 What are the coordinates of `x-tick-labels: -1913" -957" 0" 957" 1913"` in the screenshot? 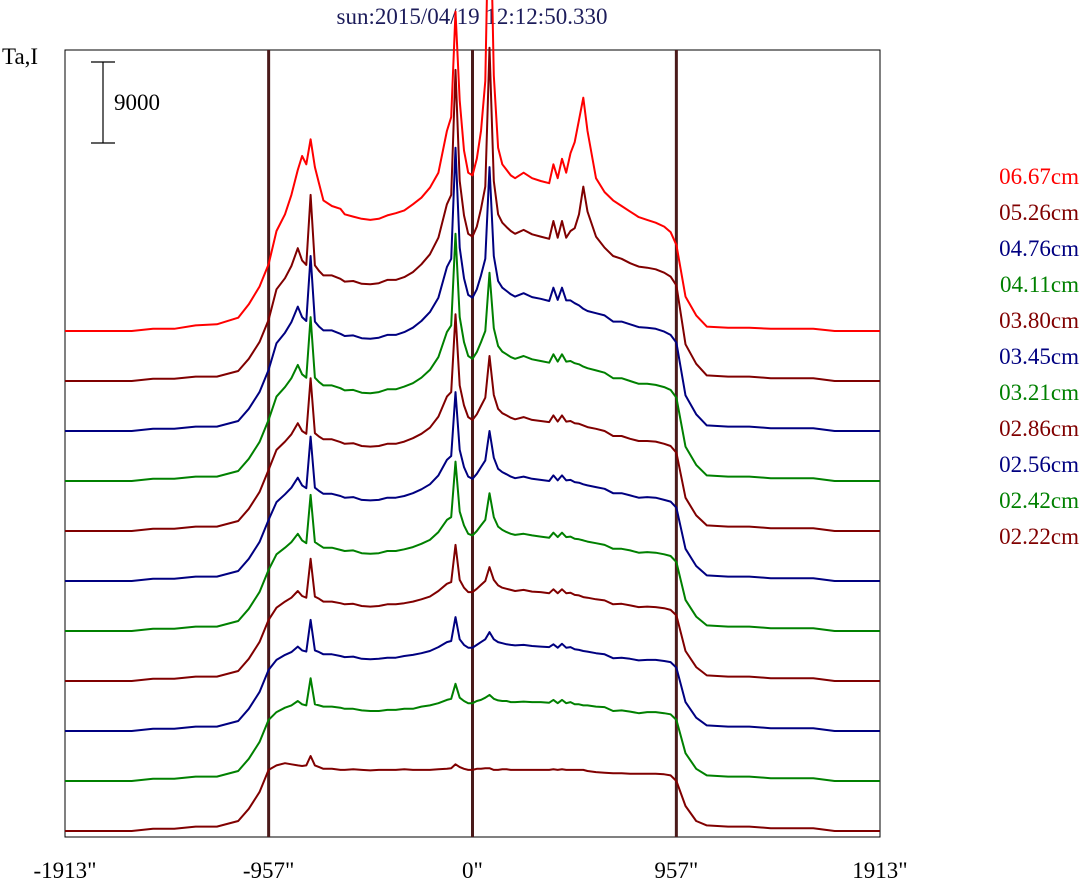 It's located at (470, 870).